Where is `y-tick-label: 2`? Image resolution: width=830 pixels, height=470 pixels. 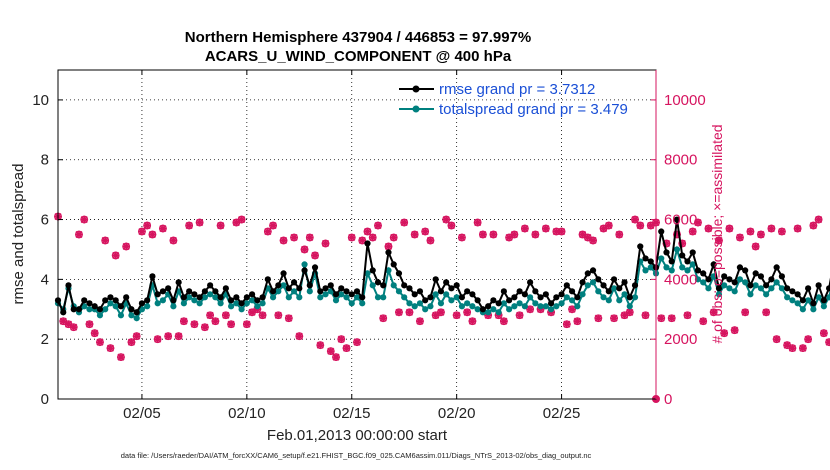 y-tick-label: 2 is located at coordinates (45, 339).